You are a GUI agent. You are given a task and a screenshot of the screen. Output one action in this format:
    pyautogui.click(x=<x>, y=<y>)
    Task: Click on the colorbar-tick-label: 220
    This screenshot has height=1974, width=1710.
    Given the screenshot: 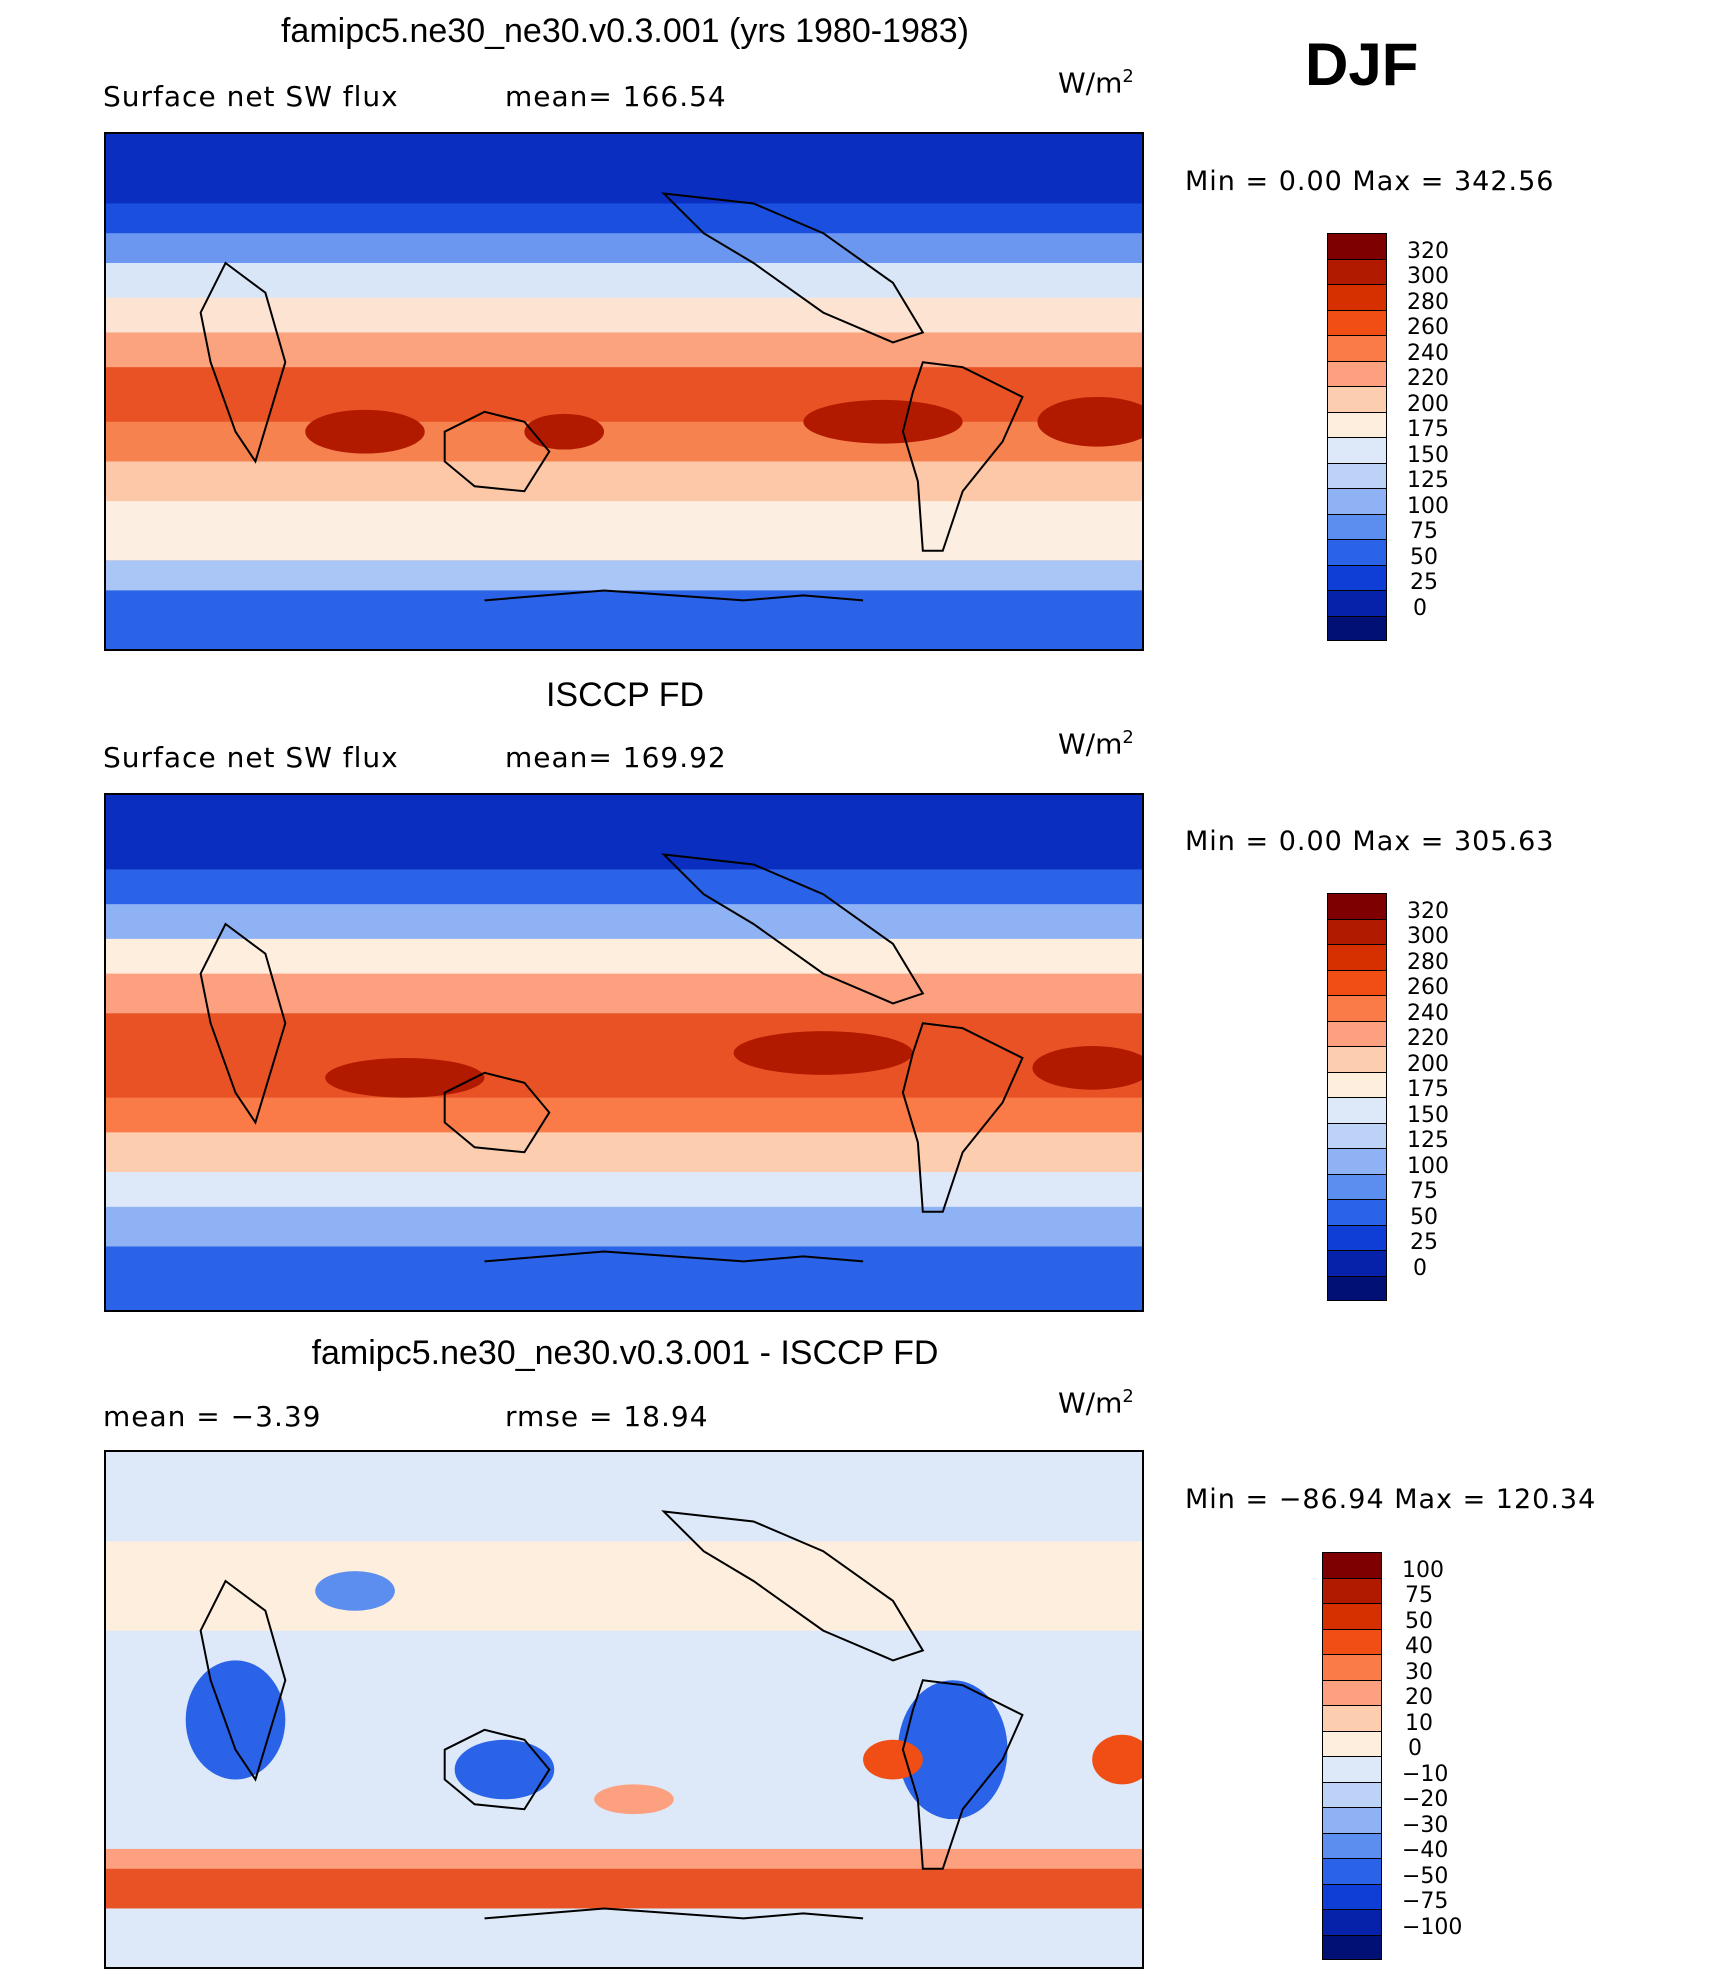 What is the action you would take?
    pyautogui.click(x=1428, y=379)
    